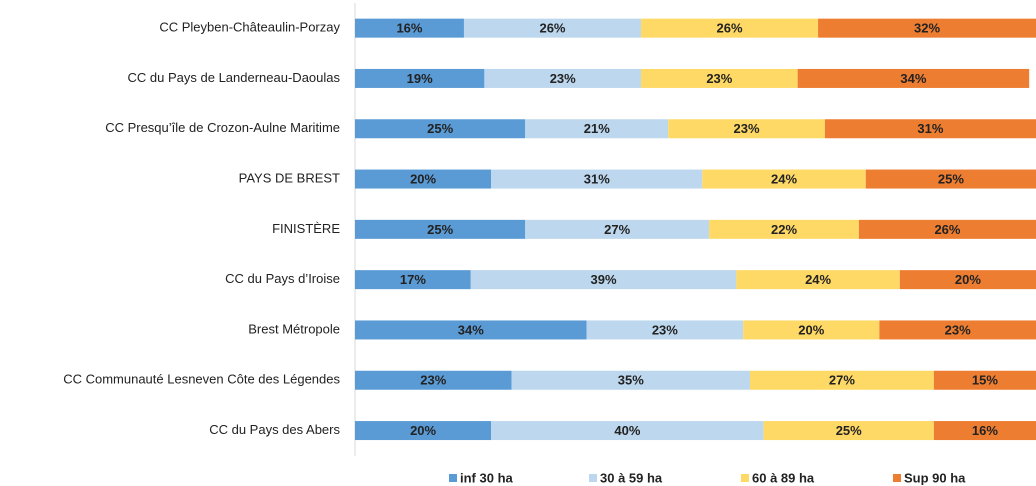 Image resolution: width=1036 pixels, height=486 pixels. I want to click on category-label: CC du Pays d’Iroise, so click(282, 278).